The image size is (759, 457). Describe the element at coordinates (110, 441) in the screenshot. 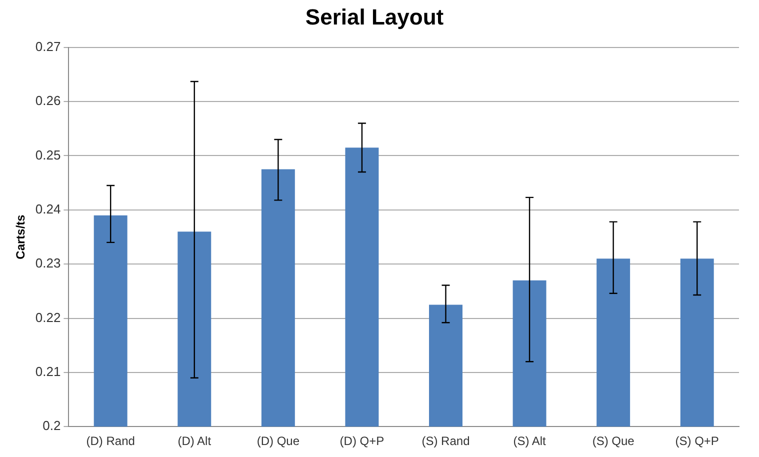

I see `x-tick-label: (D) Rand` at that location.